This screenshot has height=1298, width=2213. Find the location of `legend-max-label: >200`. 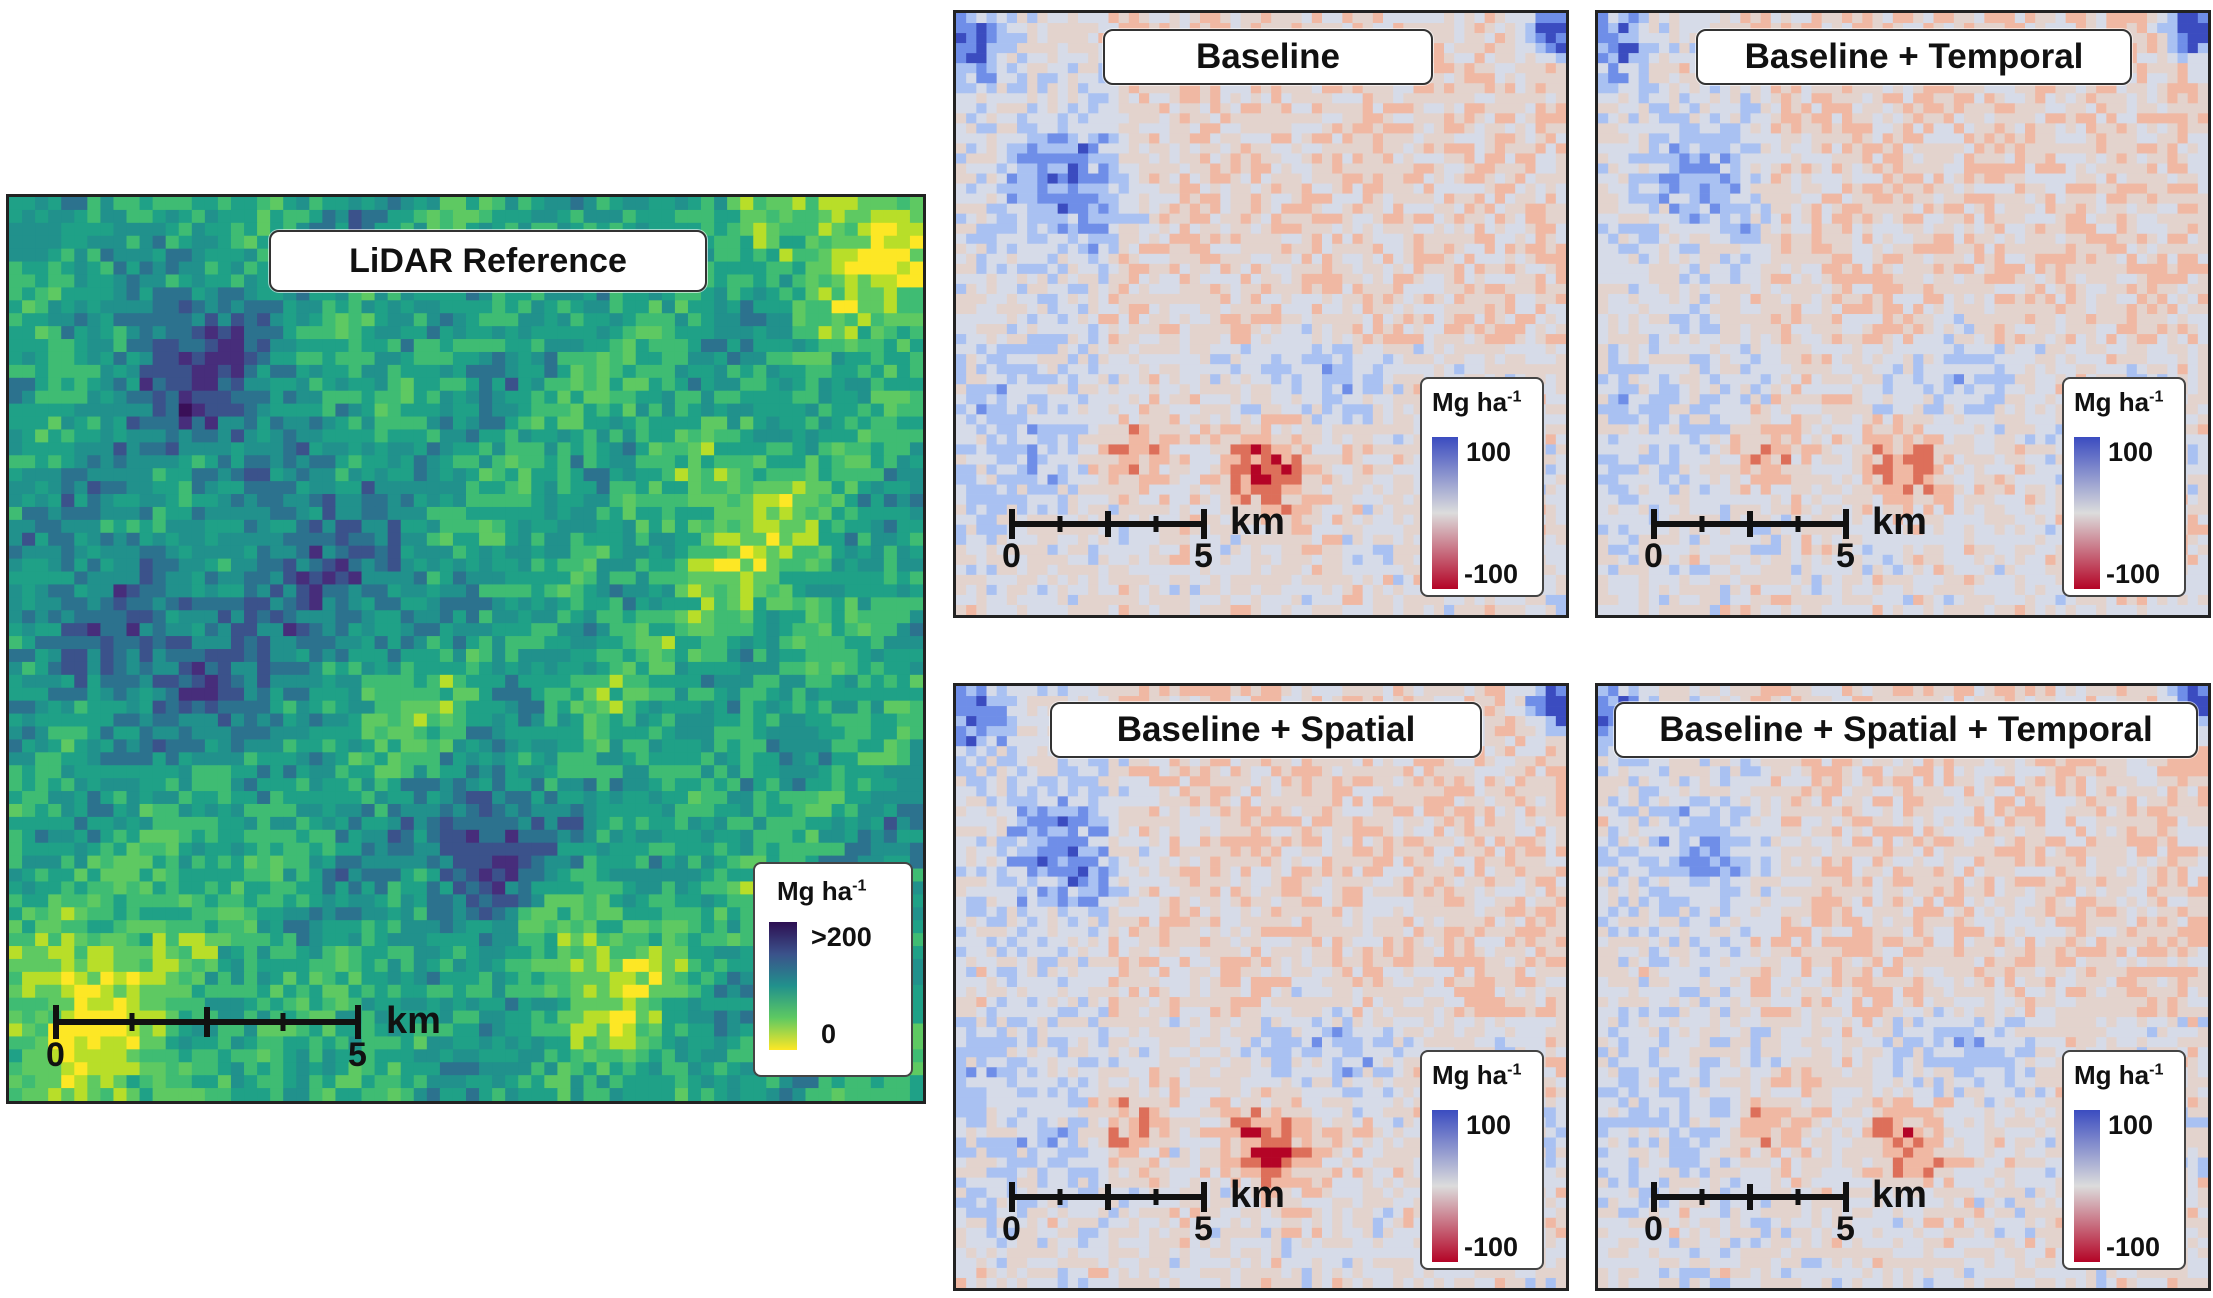

legend-max-label: >200 is located at coordinates (841, 937).